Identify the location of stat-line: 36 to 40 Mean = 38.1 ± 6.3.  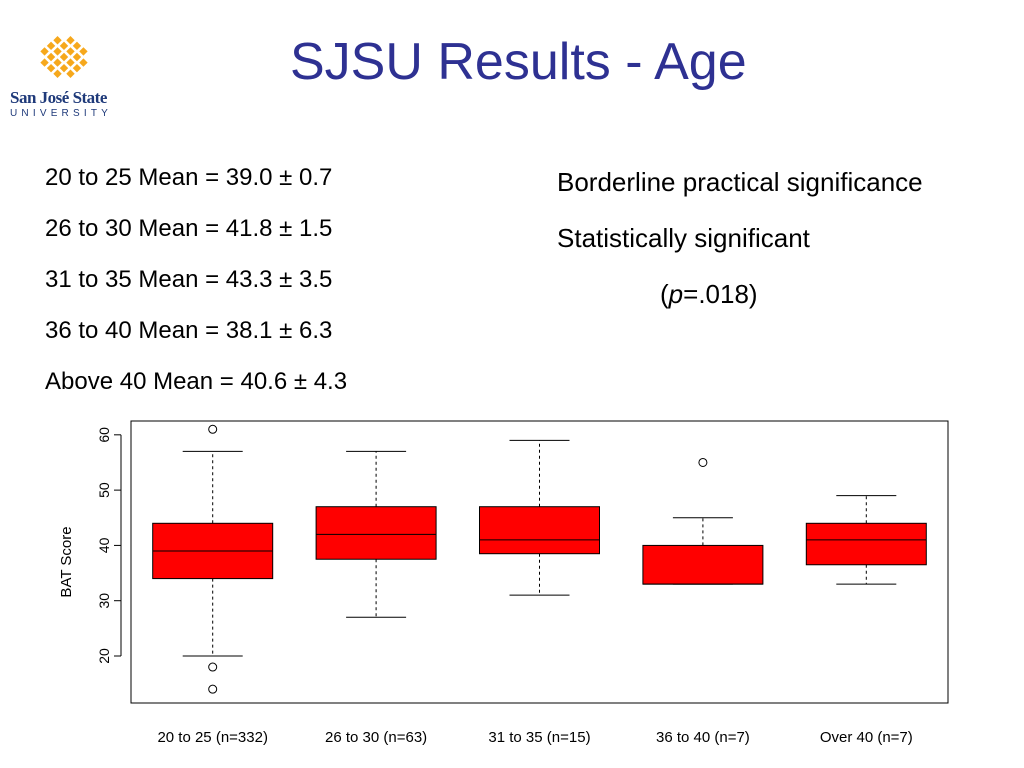
(189, 330).